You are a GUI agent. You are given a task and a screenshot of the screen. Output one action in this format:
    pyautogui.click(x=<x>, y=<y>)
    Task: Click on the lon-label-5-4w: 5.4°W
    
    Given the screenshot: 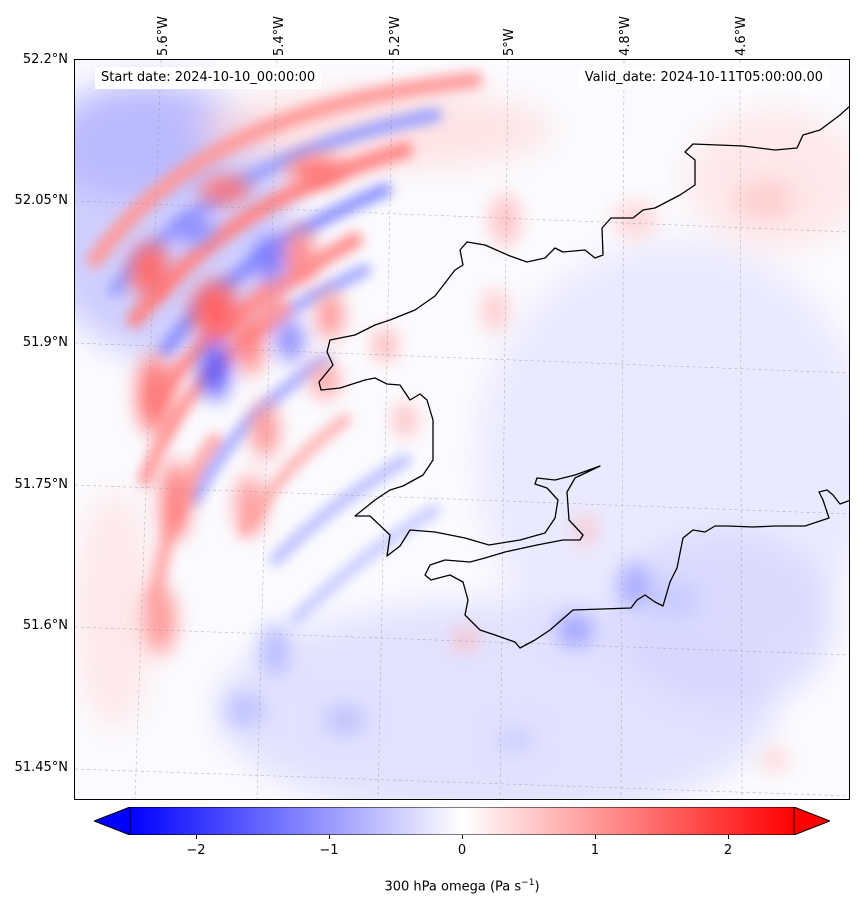 What is the action you would take?
    pyautogui.click(x=279, y=35)
    